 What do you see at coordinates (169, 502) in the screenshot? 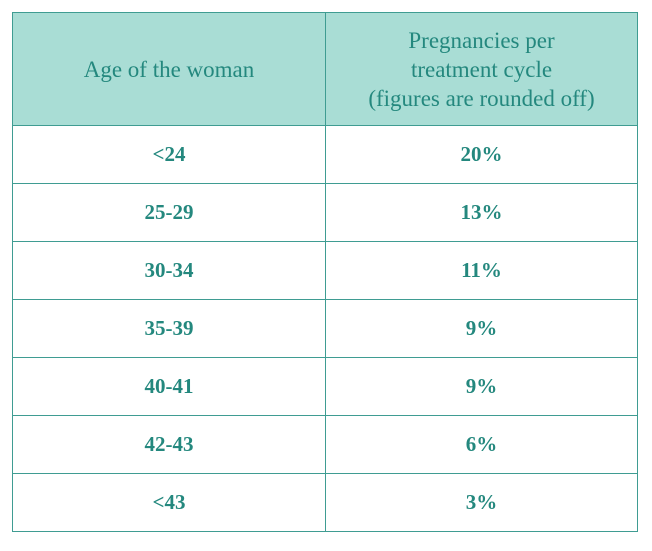
I see `table-cell: <43` at bounding box center [169, 502].